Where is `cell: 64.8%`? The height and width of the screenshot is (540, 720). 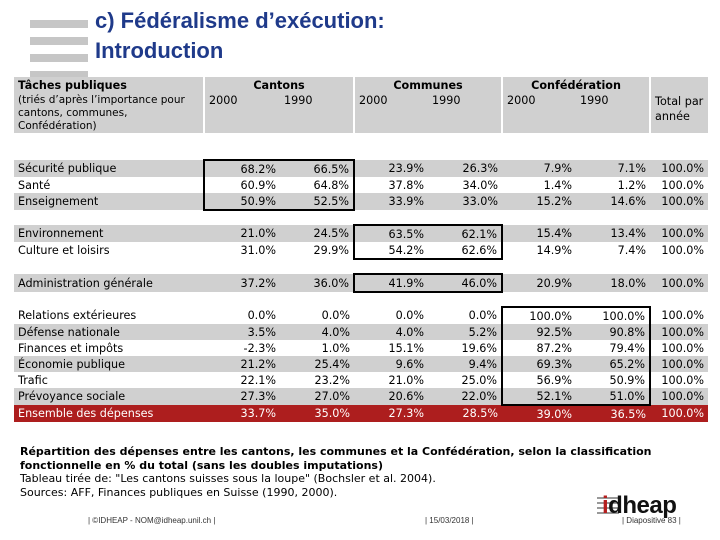
cell: 64.8% is located at coordinates (318, 185).